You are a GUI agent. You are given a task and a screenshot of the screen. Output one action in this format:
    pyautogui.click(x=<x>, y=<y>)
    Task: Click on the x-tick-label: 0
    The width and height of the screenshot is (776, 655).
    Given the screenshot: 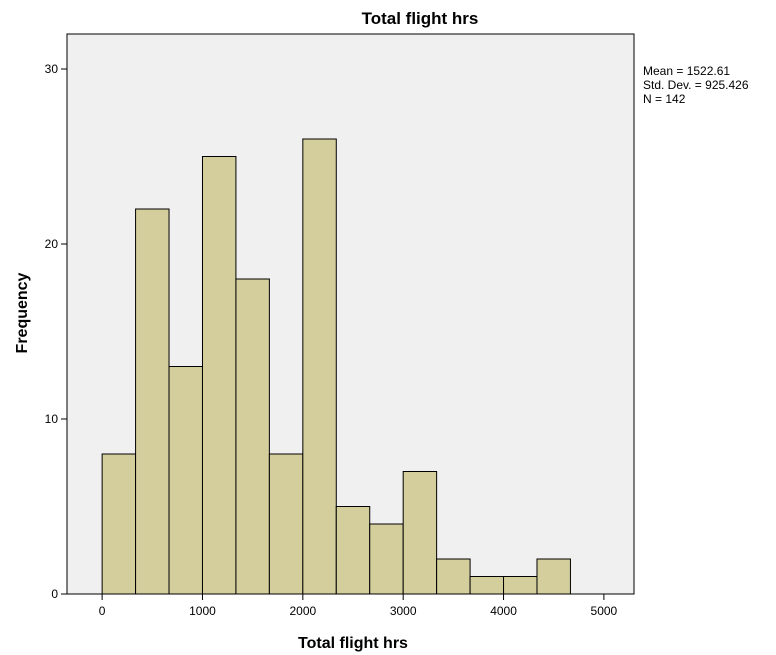 What is the action you would take?
    pyautogui.click(x=102, y=611)
    